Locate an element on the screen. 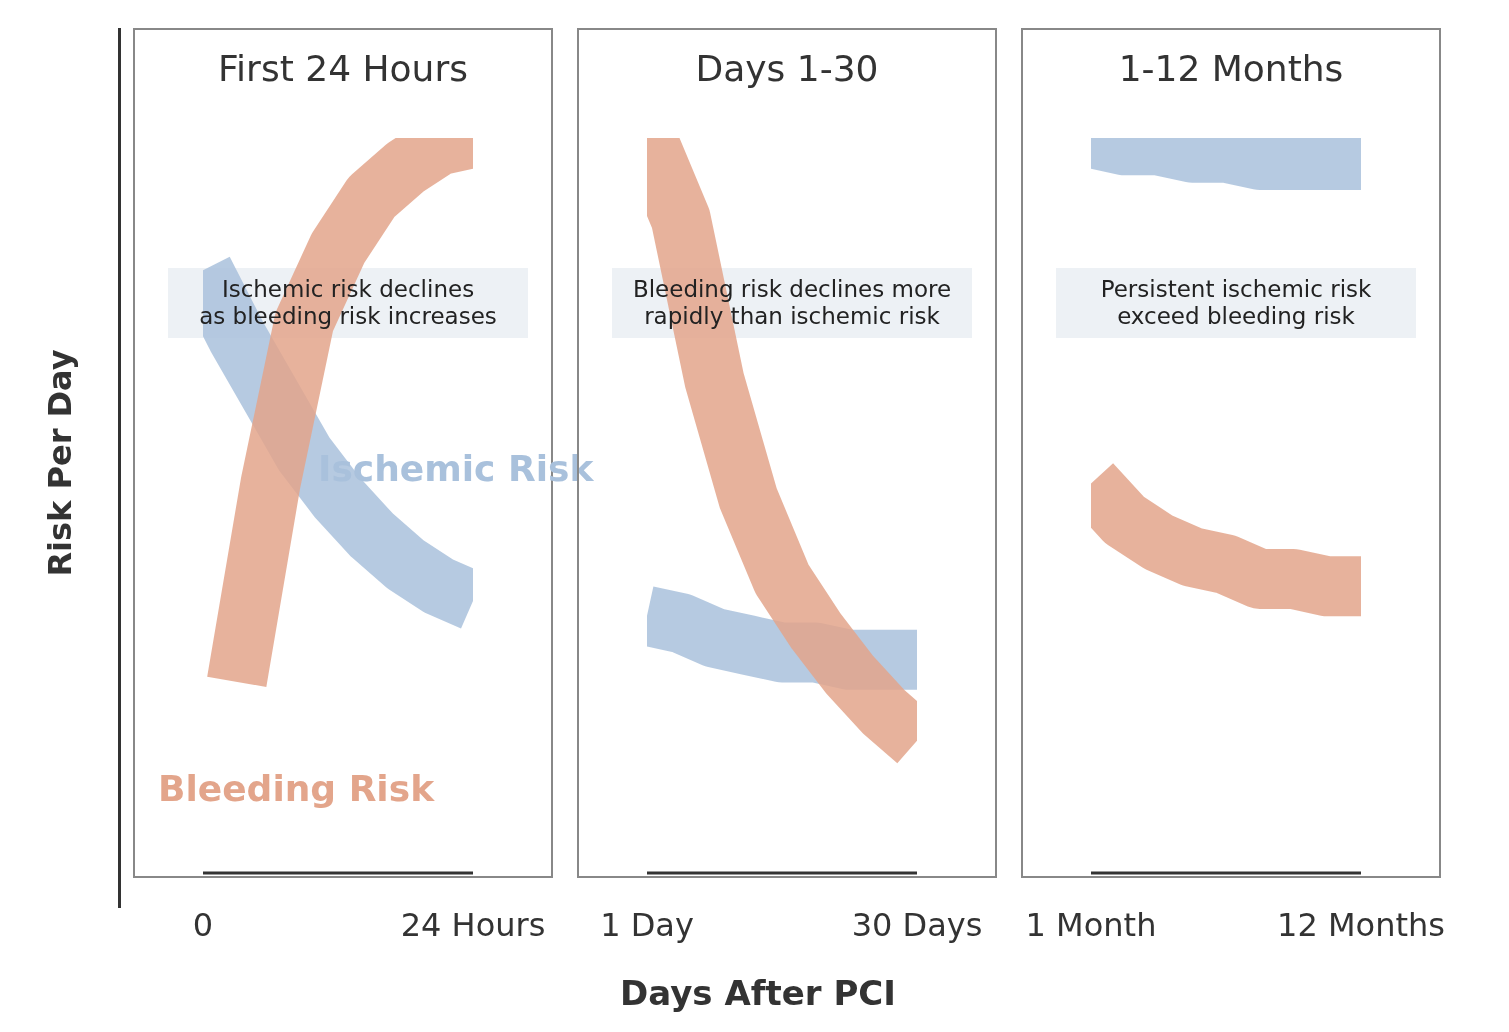 The image size is (1509, 1032). x-tick-label: 1 Month is located at coordinates (1091, 925).